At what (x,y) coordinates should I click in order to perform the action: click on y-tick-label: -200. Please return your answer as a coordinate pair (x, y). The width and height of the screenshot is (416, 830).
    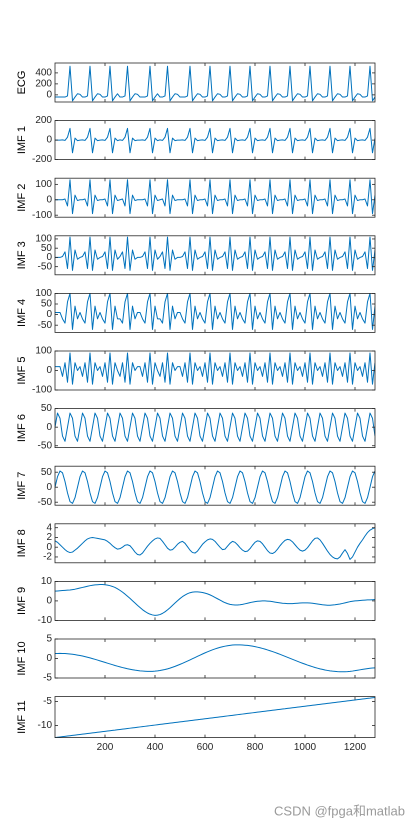
    Looking at the image, I should click on (42, 159).